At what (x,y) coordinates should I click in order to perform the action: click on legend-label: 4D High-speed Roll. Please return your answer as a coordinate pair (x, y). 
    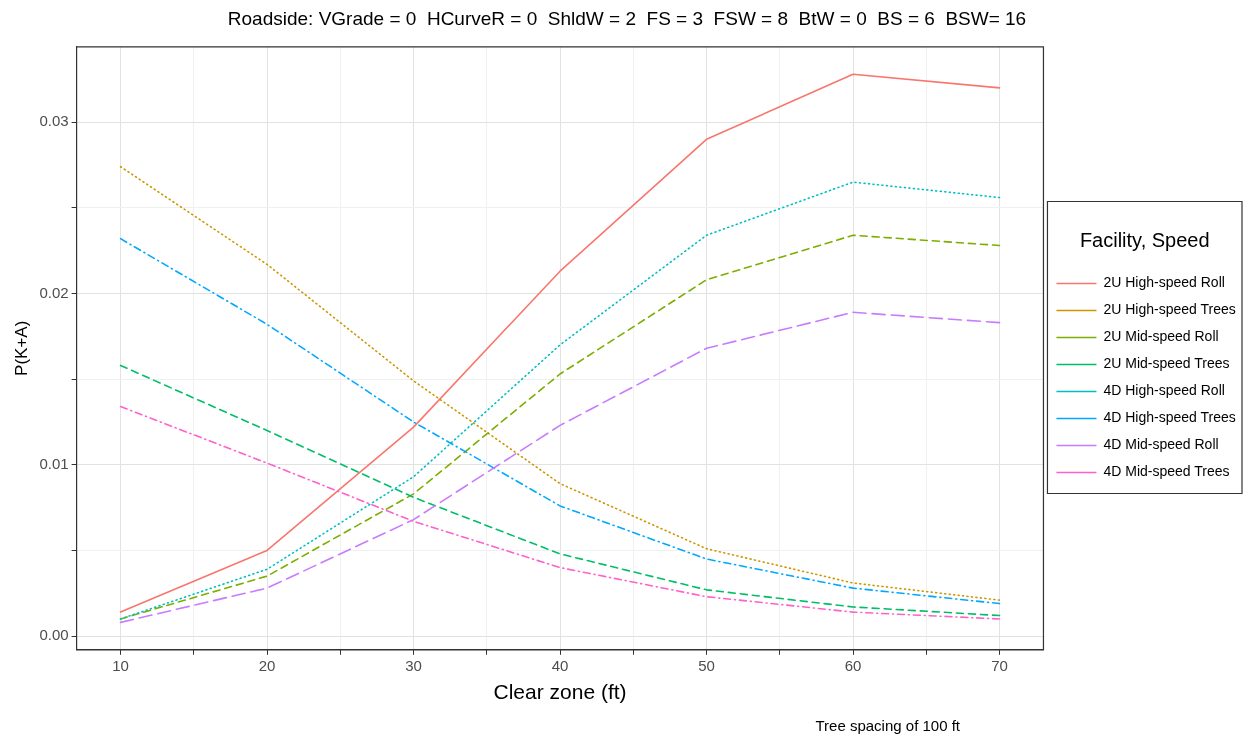
    Looking at the image, I should click on (1164, 390).